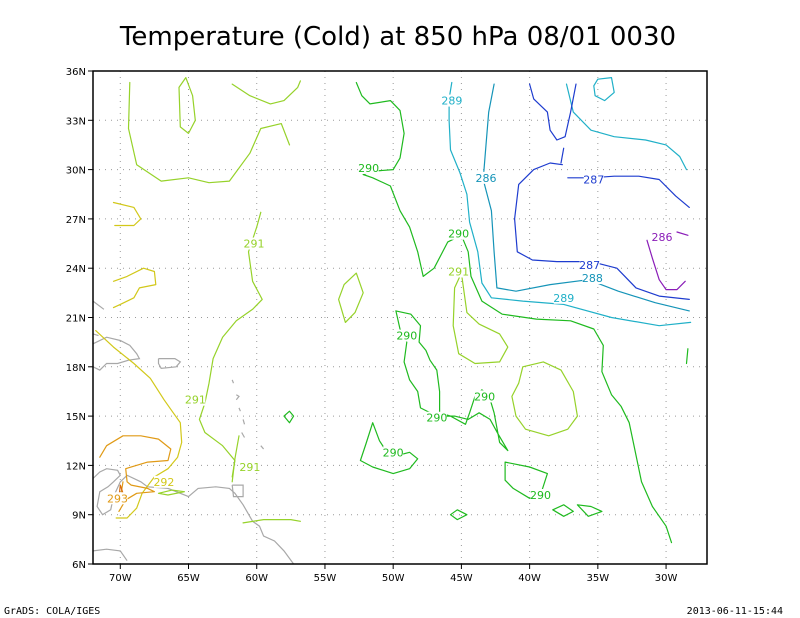  What do you see at coordinates (79, 565) in the screenshot?
I see `y-tick-label: 6N` at bounding box center [79, 565].